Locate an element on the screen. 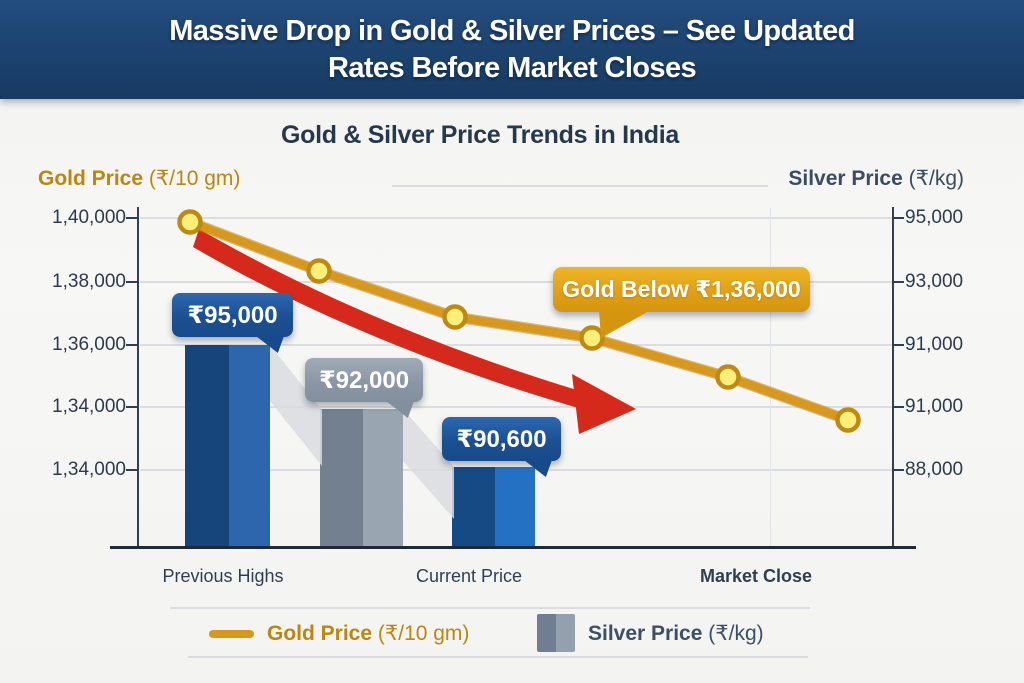 The height and width of the screenshot is (683, 1024). gold-axis-label: Gold Price (₹/10 gm) is located at coordinates (139, 178).